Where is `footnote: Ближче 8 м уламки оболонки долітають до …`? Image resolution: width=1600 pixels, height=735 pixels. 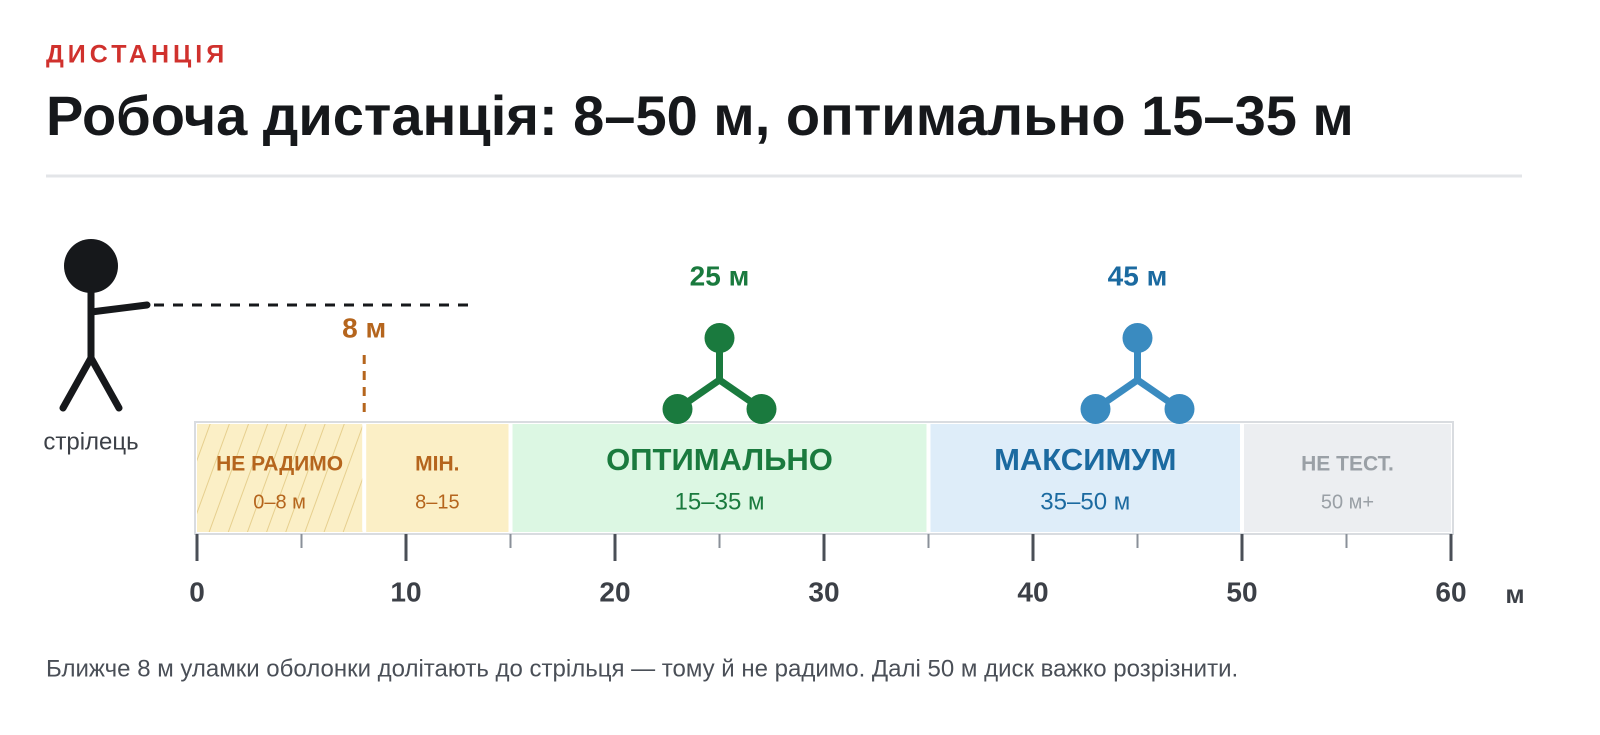
footnote: Ближче 8 м уламки оболонки долітають до … is located at coordinates (642, 668).